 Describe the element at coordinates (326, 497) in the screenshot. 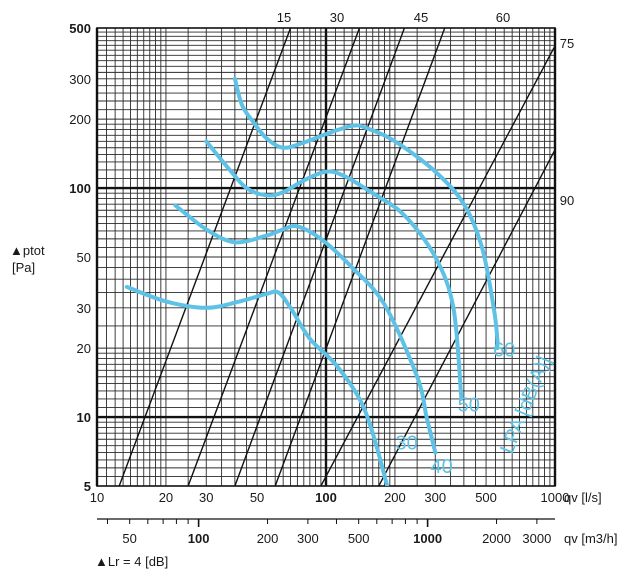

I see `x-tick-label-ls: 100` at that location.